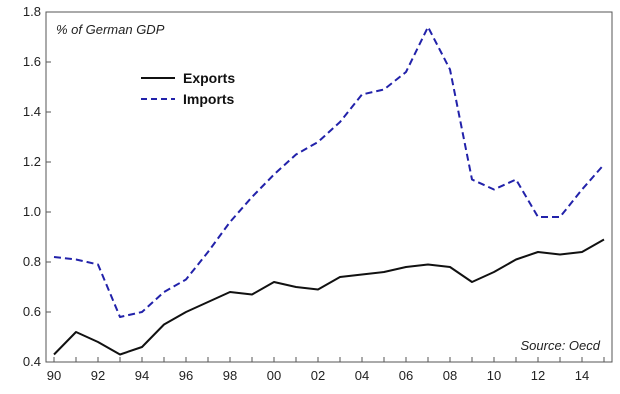  What do you see at coordinates (32, 311) in the screenshot?
I see `y-tick-label: 0.6` at bounding box center [32, 311].